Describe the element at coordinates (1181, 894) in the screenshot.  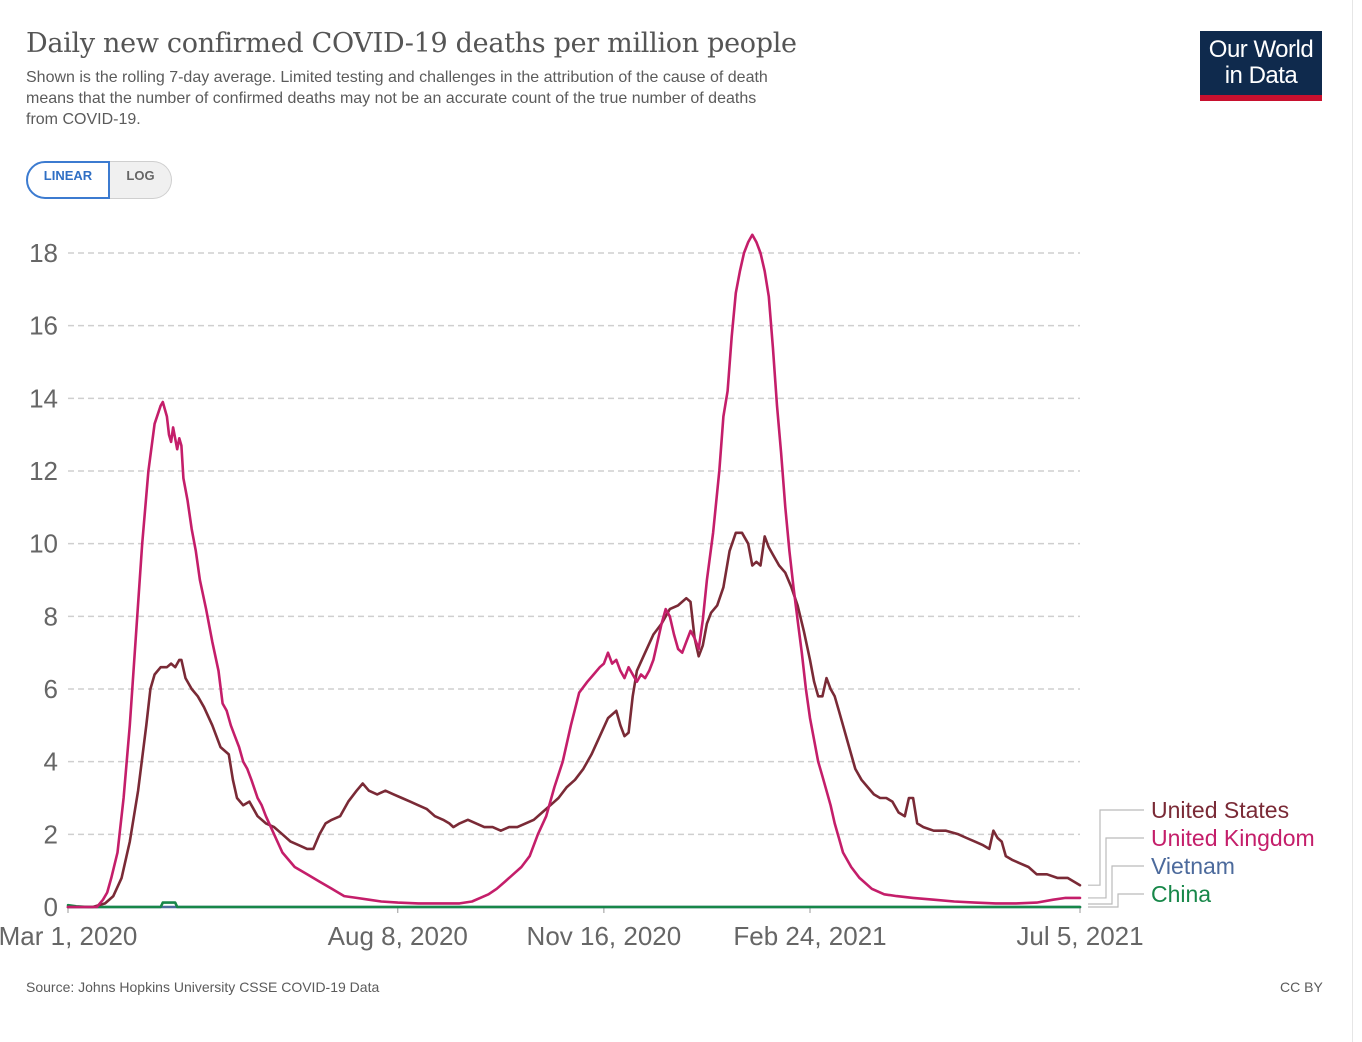
I see `legend-label-china: China` at that location.